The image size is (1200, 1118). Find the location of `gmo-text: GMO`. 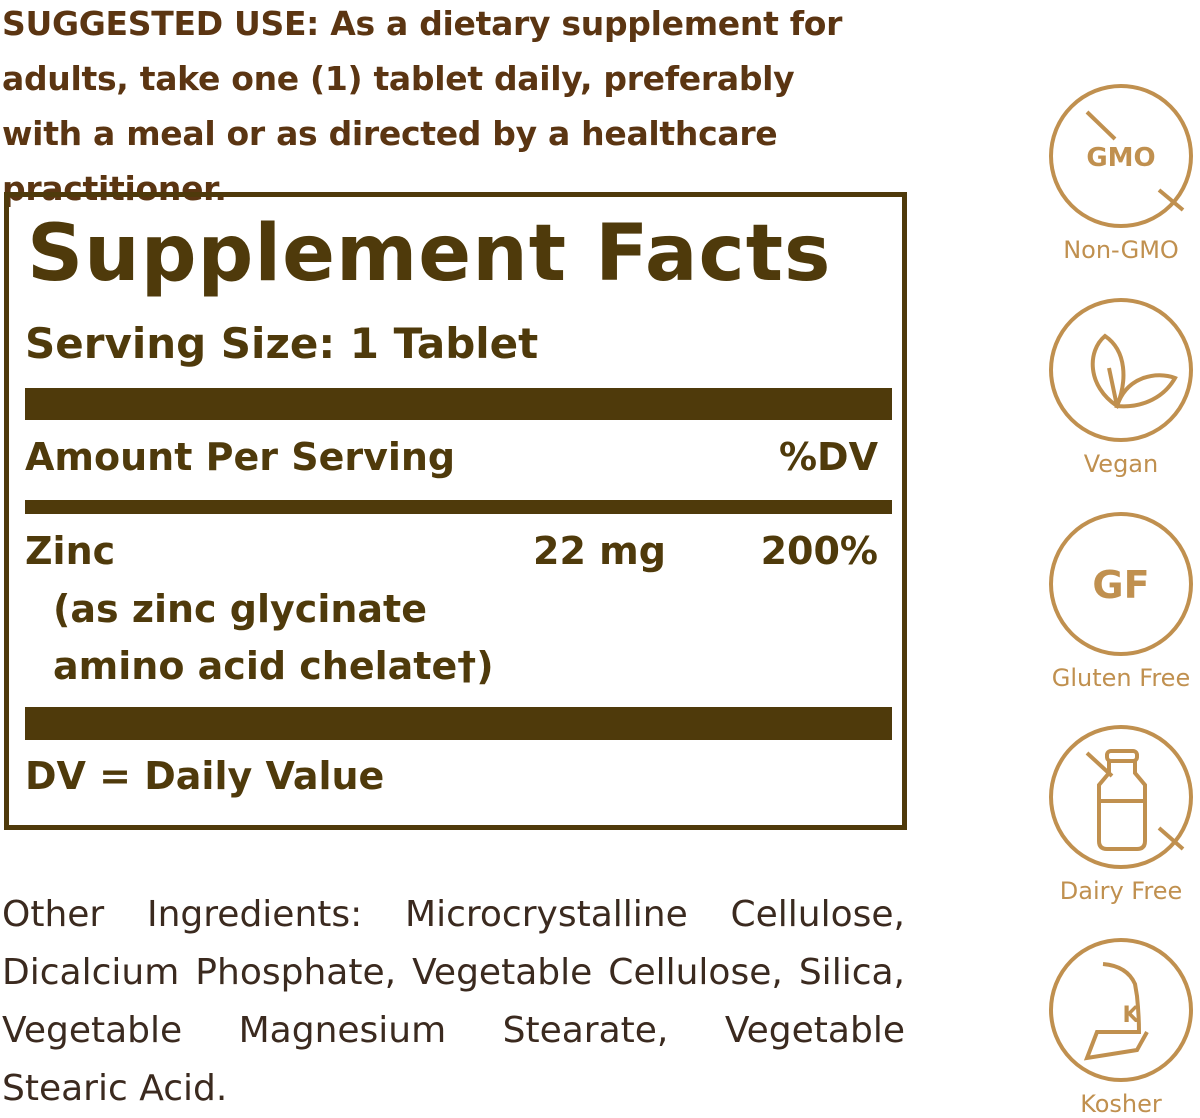

gmo-text: GMO is located at coordinates (1120, 158).